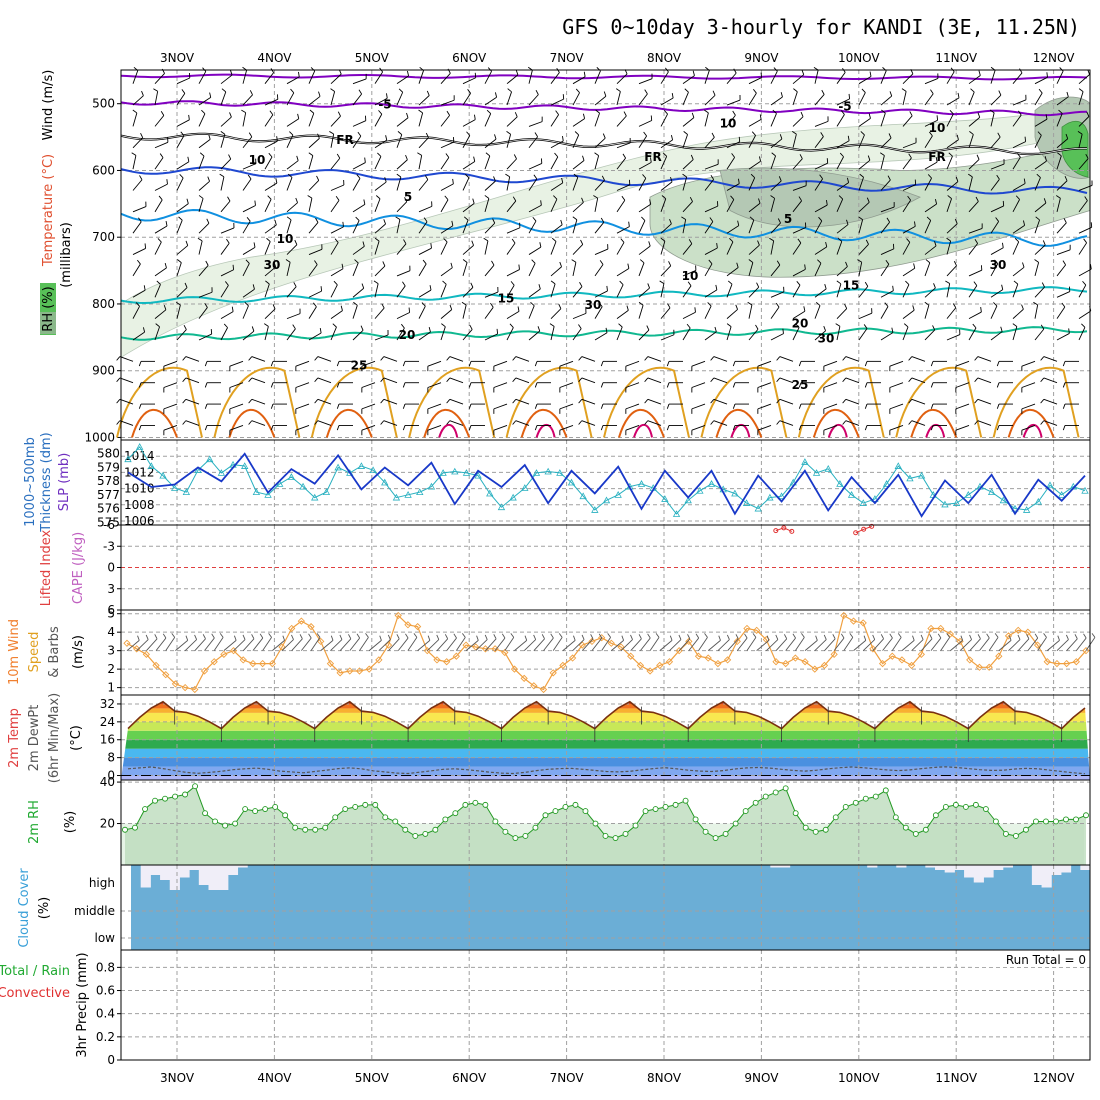 This screenshot has width=1100, height=1100. I want to click on cloud-high-gap, so click(165, 872).